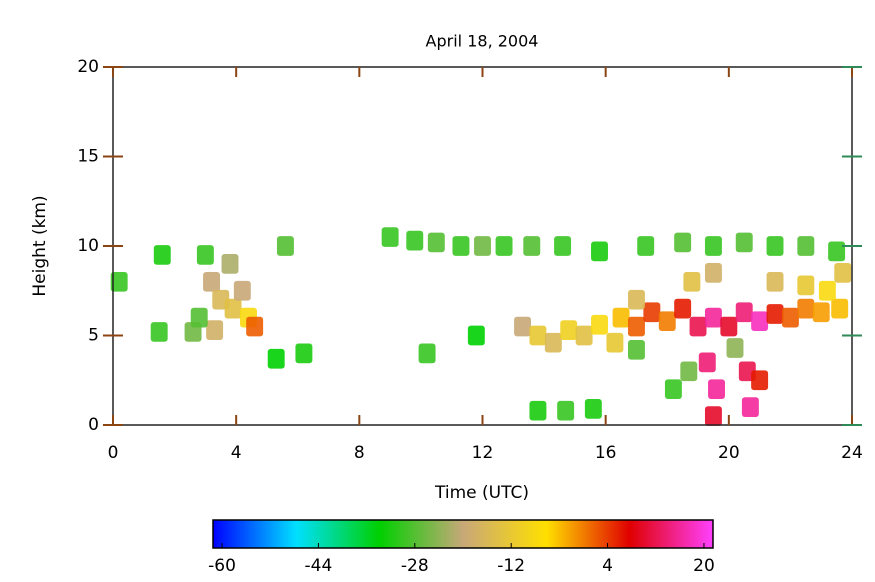 The height and width of the screenshot is (582, 875). Describe the element at coordinates (852, 453) in the screenshot. I see `x-tick-label: 24` at that location.